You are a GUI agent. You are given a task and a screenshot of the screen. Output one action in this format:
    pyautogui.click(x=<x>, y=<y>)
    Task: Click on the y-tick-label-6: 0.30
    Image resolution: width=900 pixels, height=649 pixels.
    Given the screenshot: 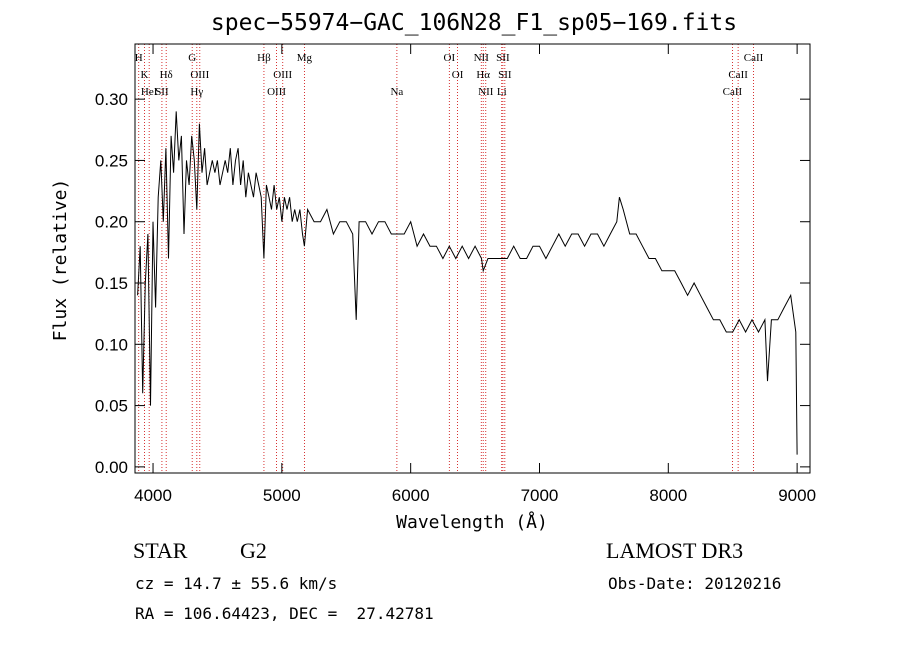 What is the action you would take?
    pyautogui.click(x=111, y=99)
    